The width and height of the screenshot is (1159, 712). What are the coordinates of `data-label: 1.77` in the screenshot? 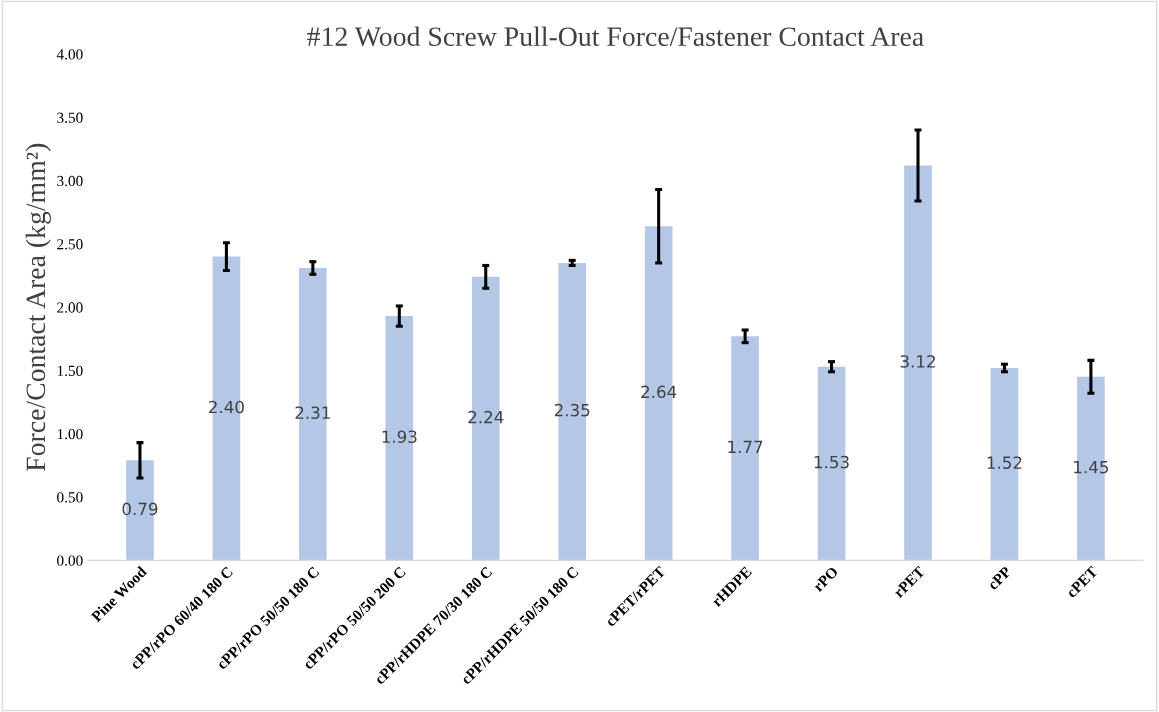 It's located at (745, 446).